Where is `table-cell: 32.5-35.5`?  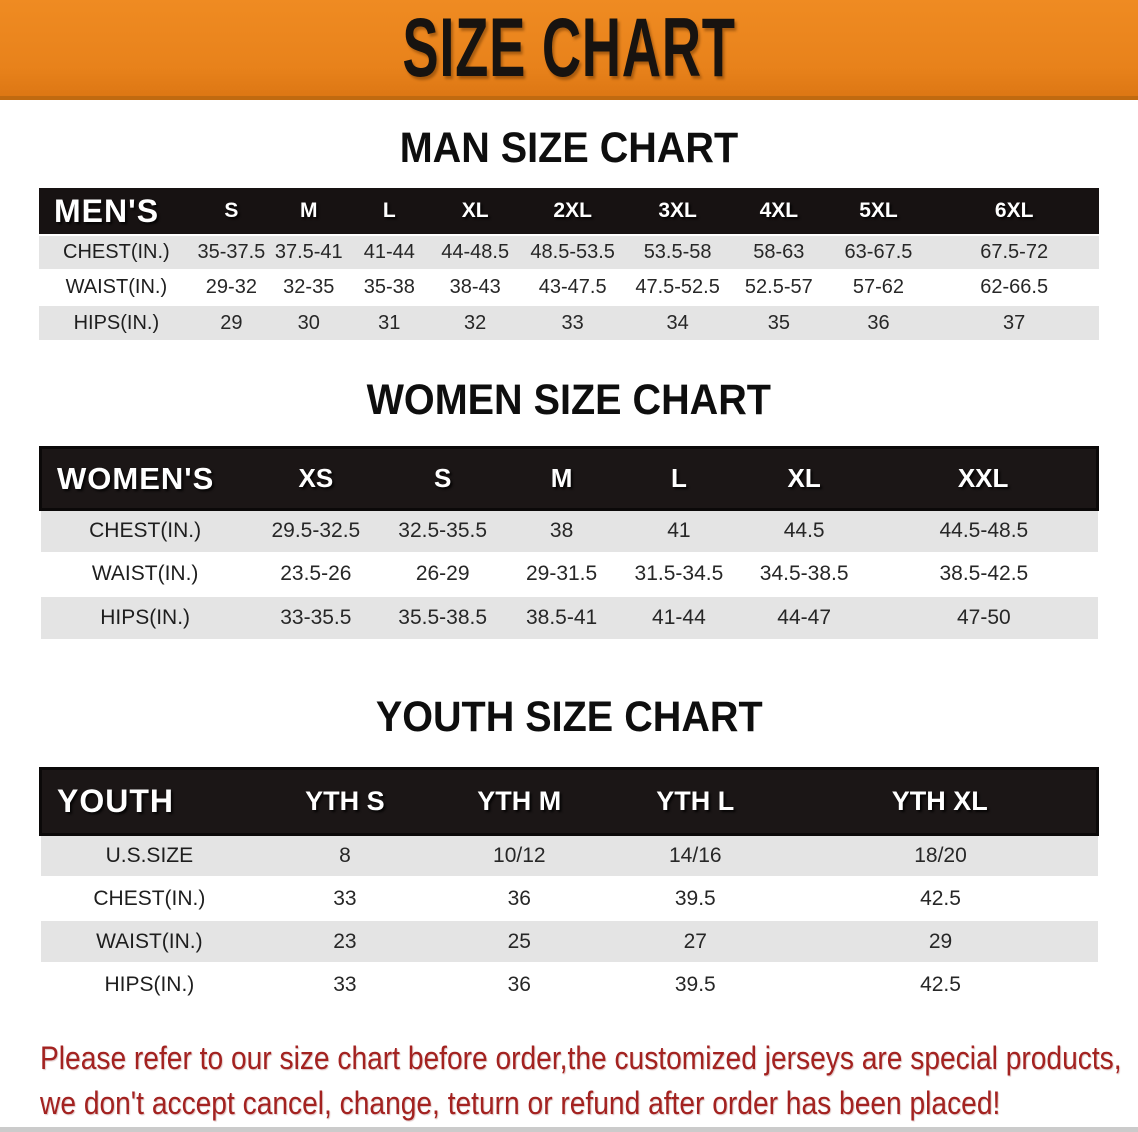
table-cell: 32.5-35.5 is located at coordinates (443, 531).